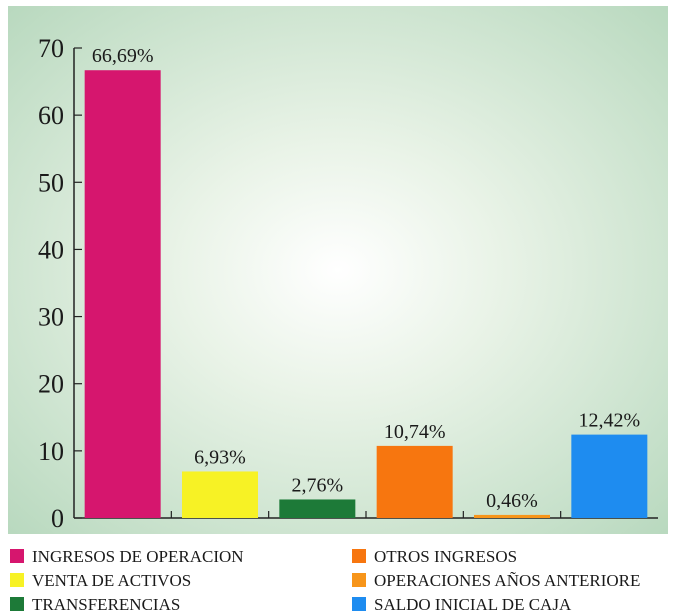  What do you see at coordinates (51, 182) in the screenshot?
I see `y-tick-label: 50` at bounding box center [51, 182].